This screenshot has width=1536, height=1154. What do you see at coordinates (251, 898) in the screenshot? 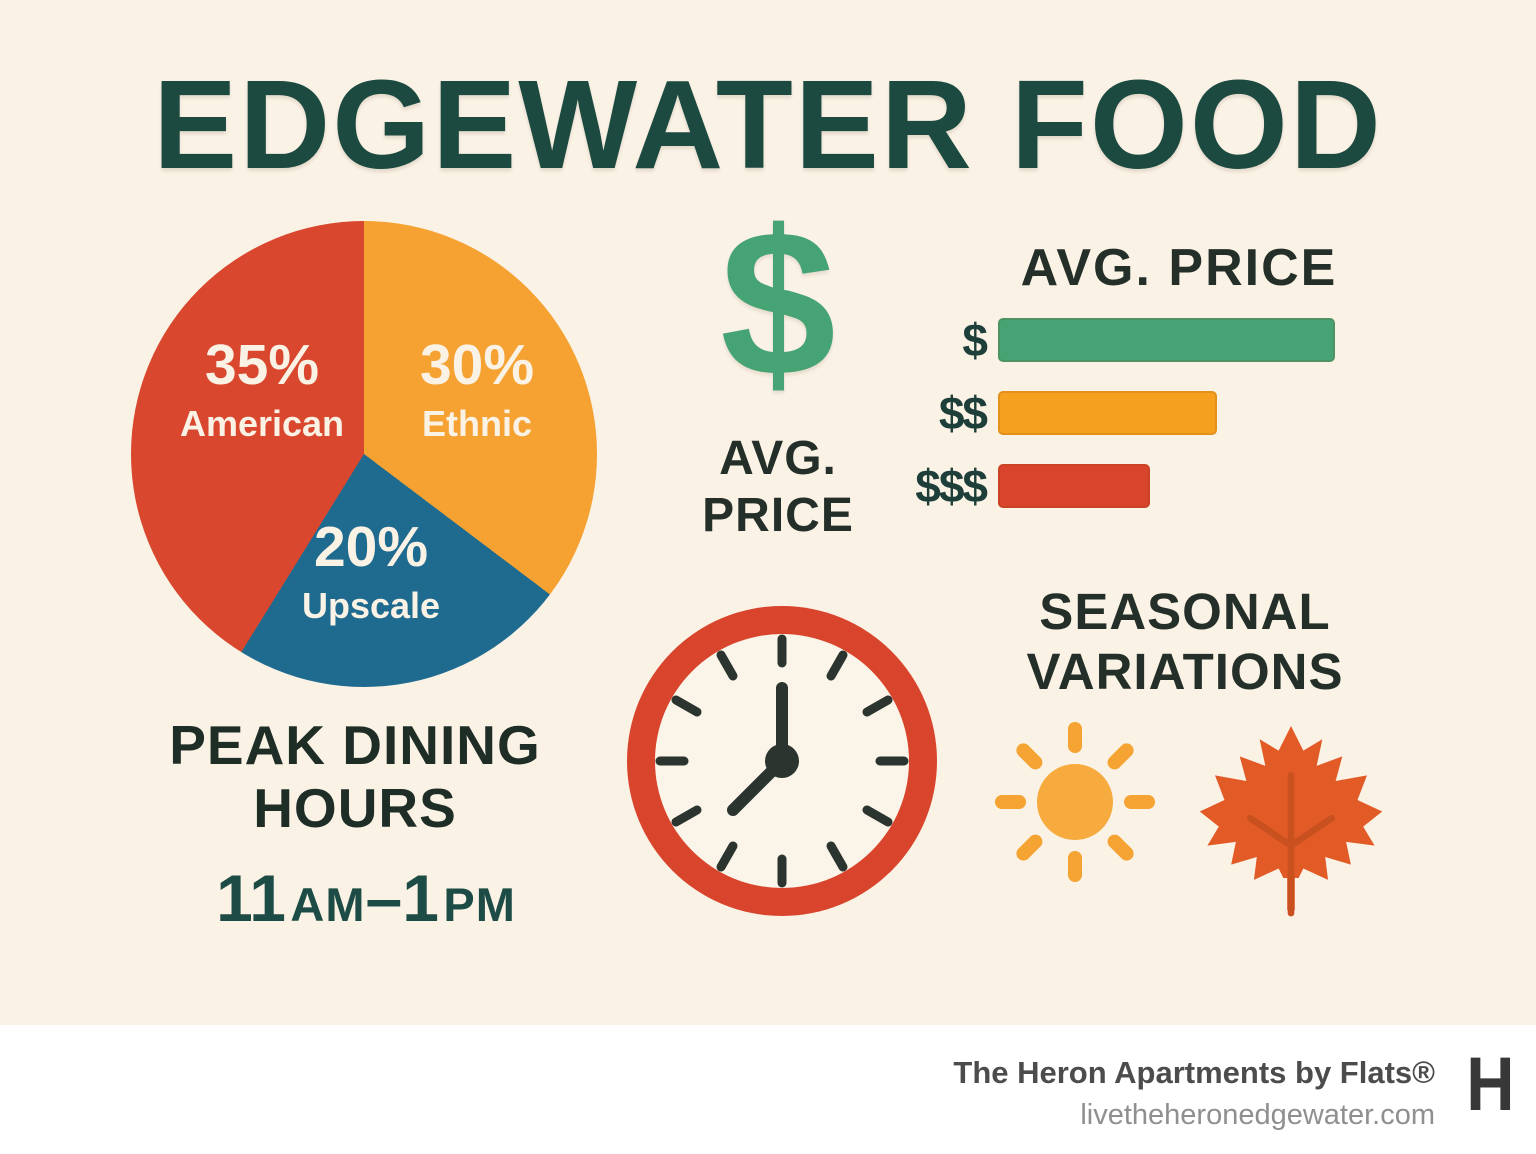
I see `time-start-value: 11` at bounding box center [251, 898].